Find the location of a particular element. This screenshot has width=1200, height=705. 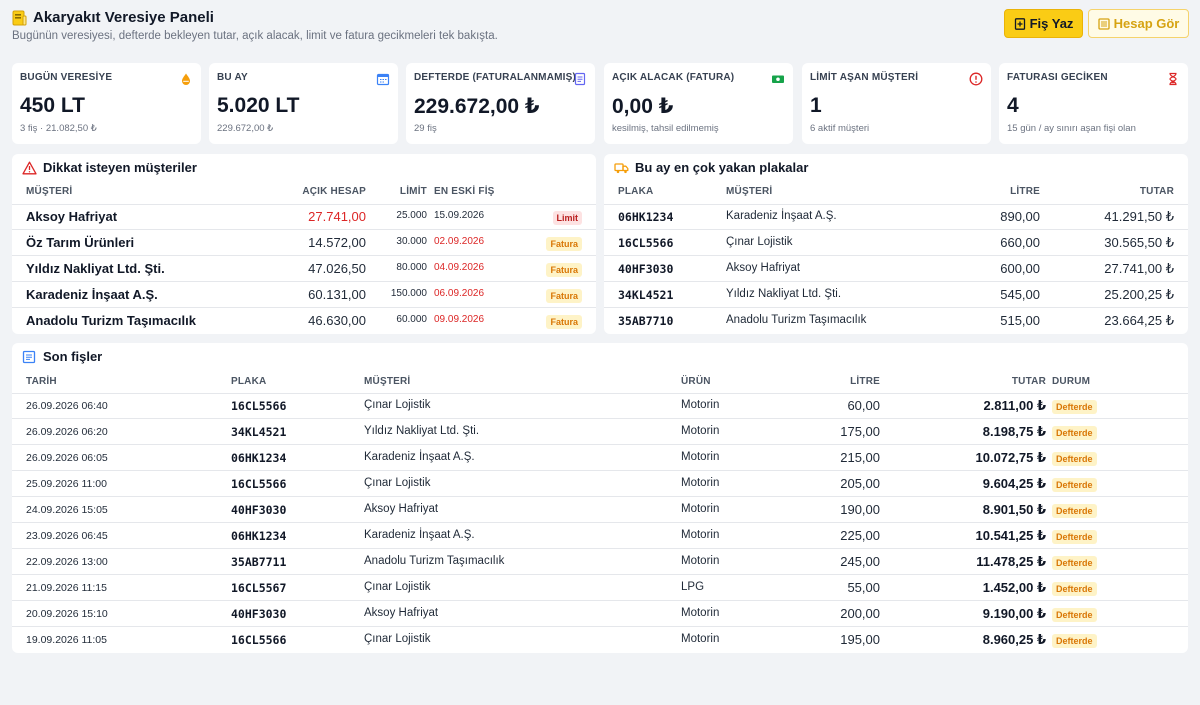

table-row: 40HF3030 Aksoy Hafriyat 600,00 27.741,00 ₺ is located at coordinates (896, 269).